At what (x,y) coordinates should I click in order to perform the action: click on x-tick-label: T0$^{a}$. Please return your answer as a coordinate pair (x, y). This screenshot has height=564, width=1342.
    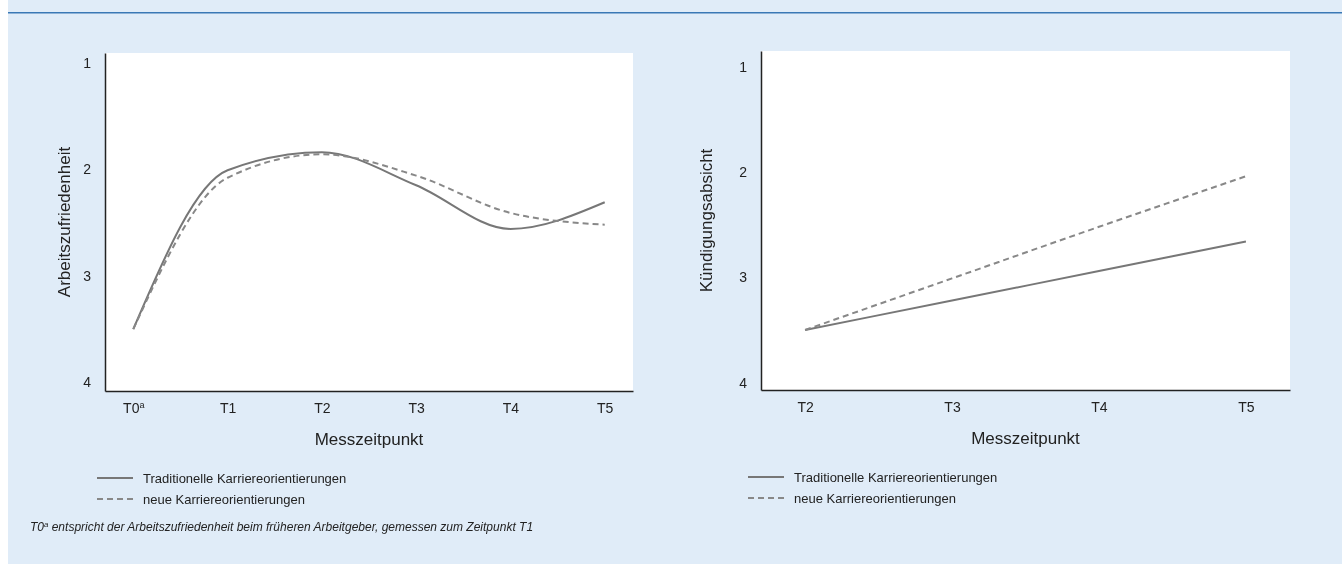
    Looking at the image, I should click on (134, 407).